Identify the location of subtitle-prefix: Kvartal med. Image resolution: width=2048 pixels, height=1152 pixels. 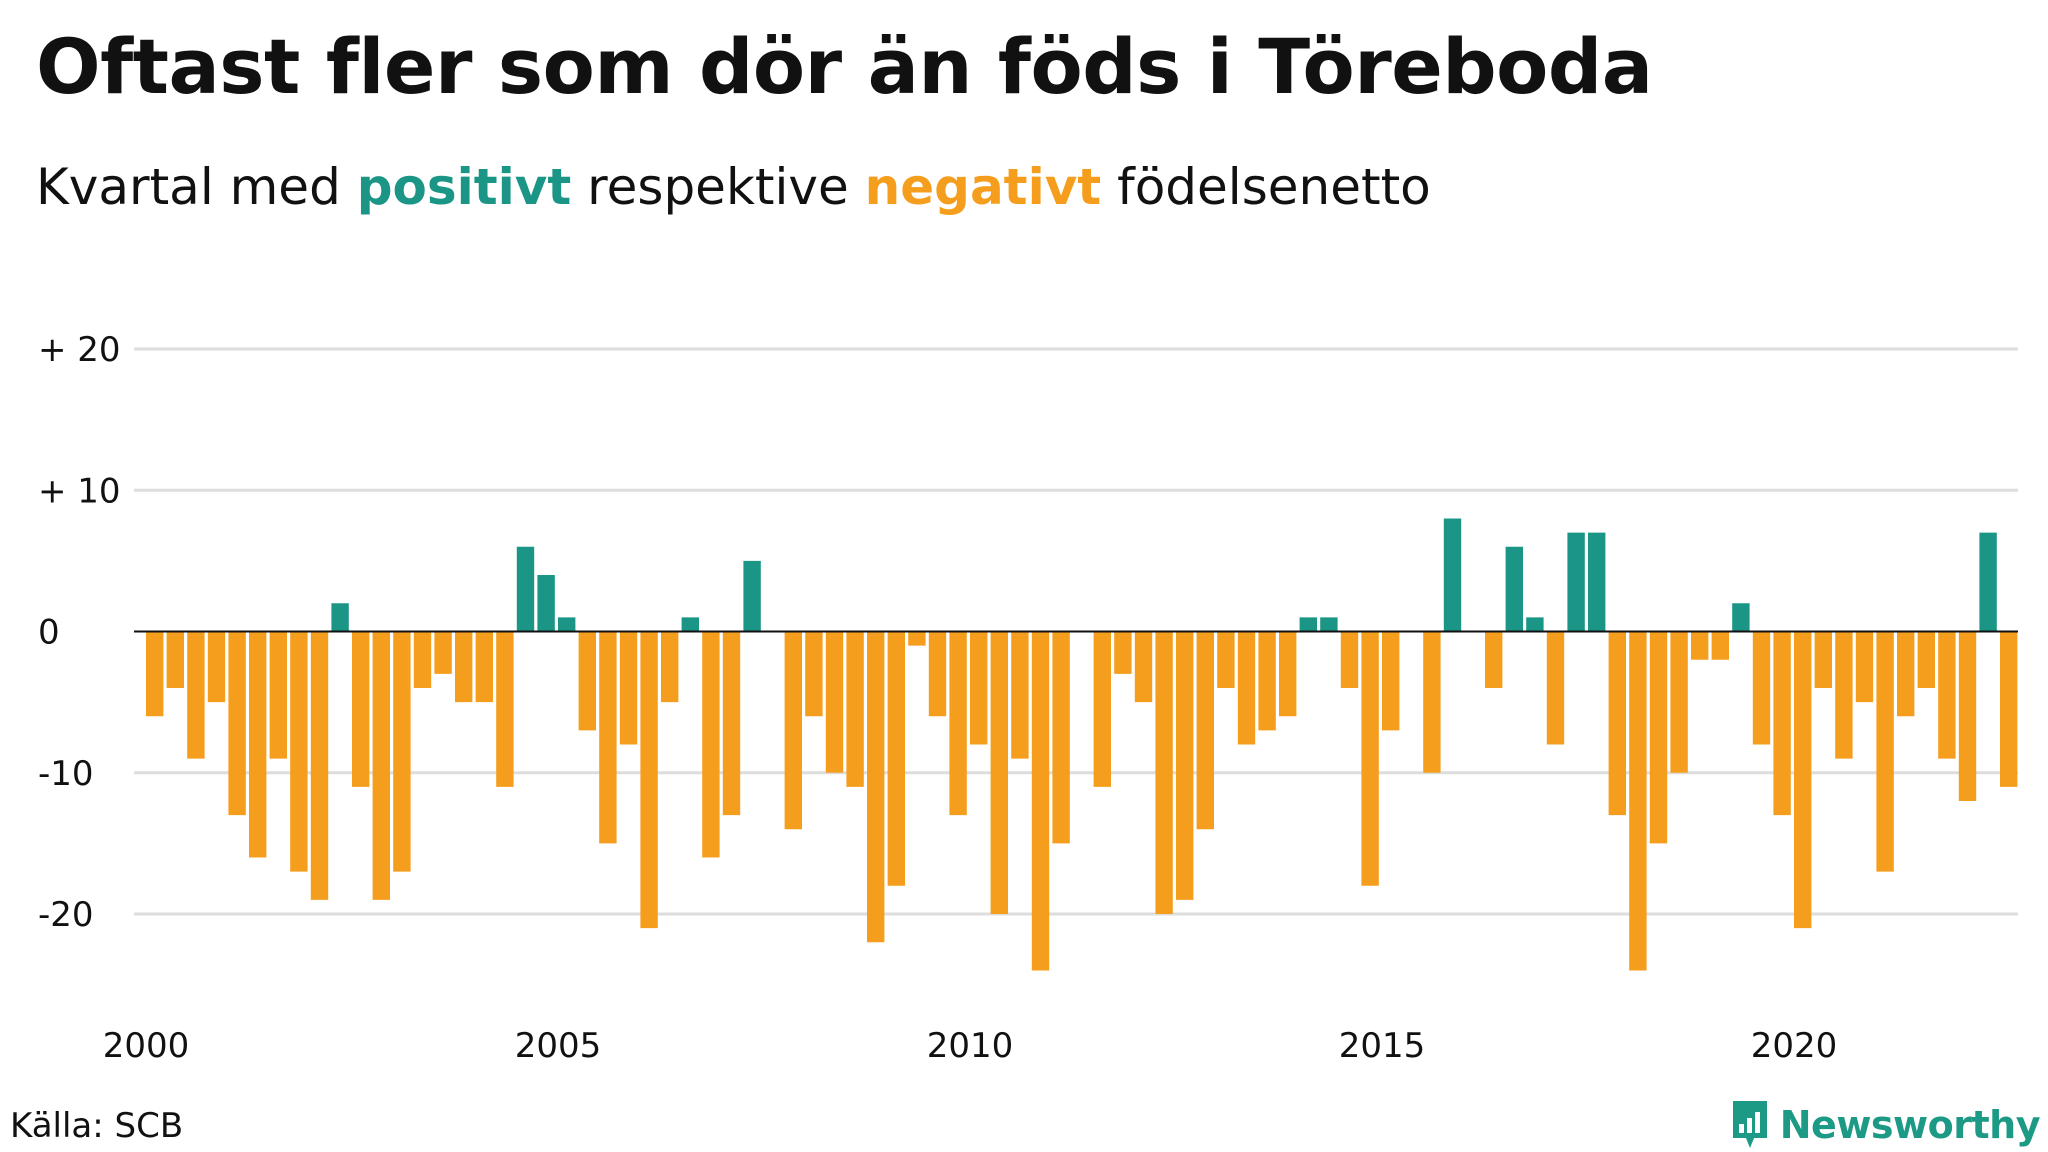
(196, 187).